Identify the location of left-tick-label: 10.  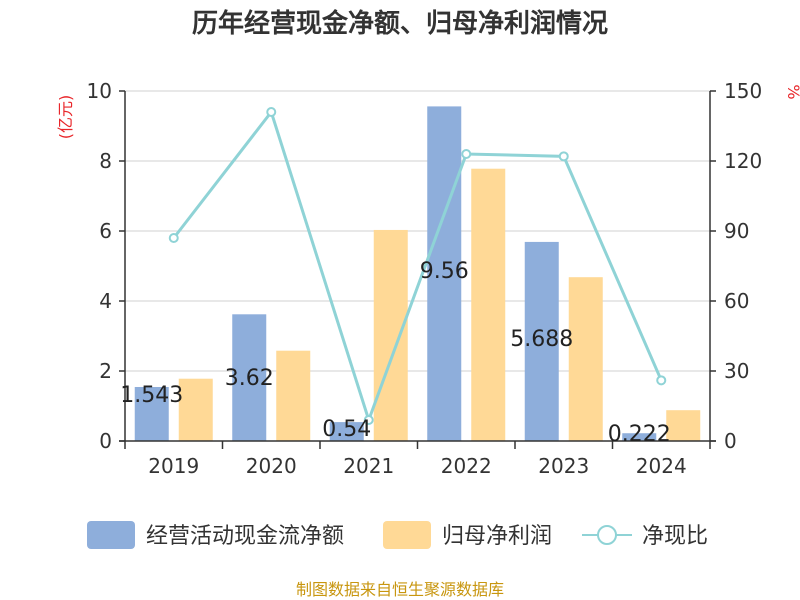
(99, 91).